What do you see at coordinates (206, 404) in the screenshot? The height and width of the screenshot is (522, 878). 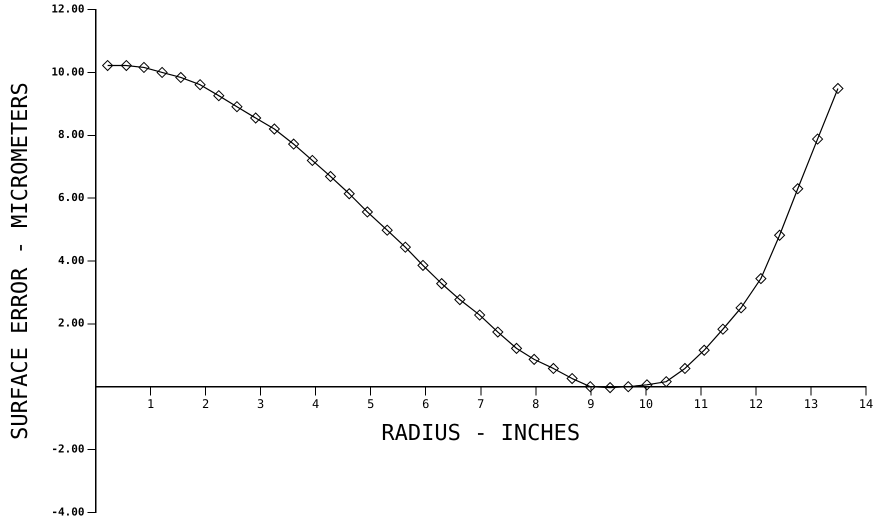 I see `x-tick-label: 2` at bounding box center [206, 404].